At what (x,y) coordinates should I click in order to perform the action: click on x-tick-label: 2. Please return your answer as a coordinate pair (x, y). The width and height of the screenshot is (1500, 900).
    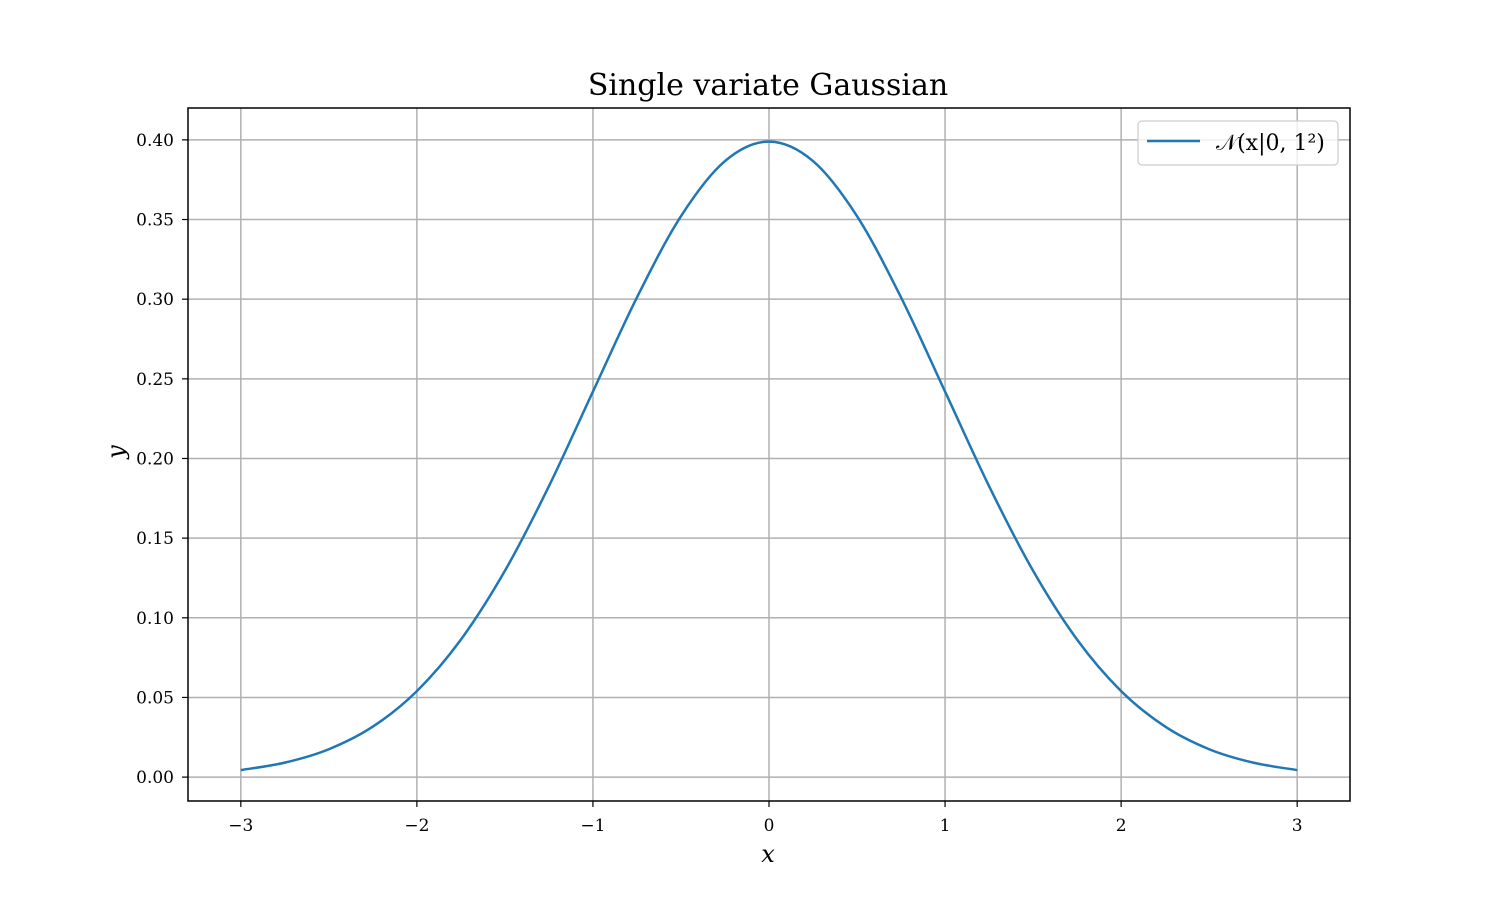
    Looking at the image, I should click on (1121, 826).